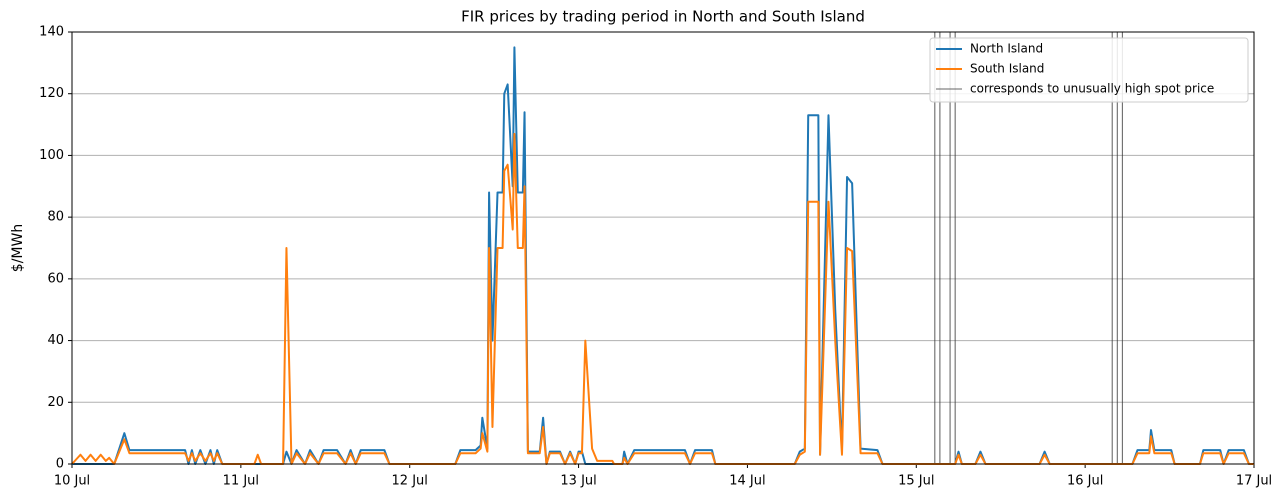 The image size is (1288, 497). Describe the element at coordinates (51, 32) in the screenshot. I see `y-tick-label: 140` at that location.